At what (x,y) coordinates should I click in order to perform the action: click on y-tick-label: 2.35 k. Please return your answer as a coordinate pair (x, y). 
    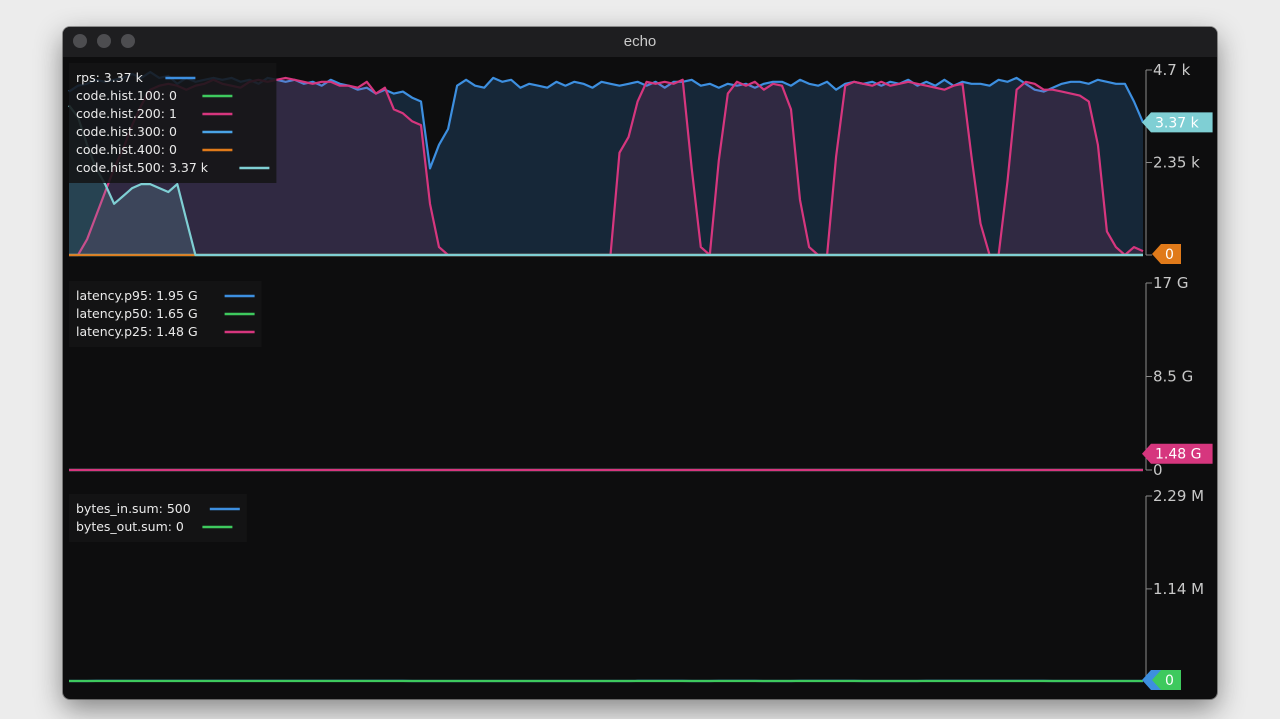
    Looking at the image, I should click on (1176, 163).